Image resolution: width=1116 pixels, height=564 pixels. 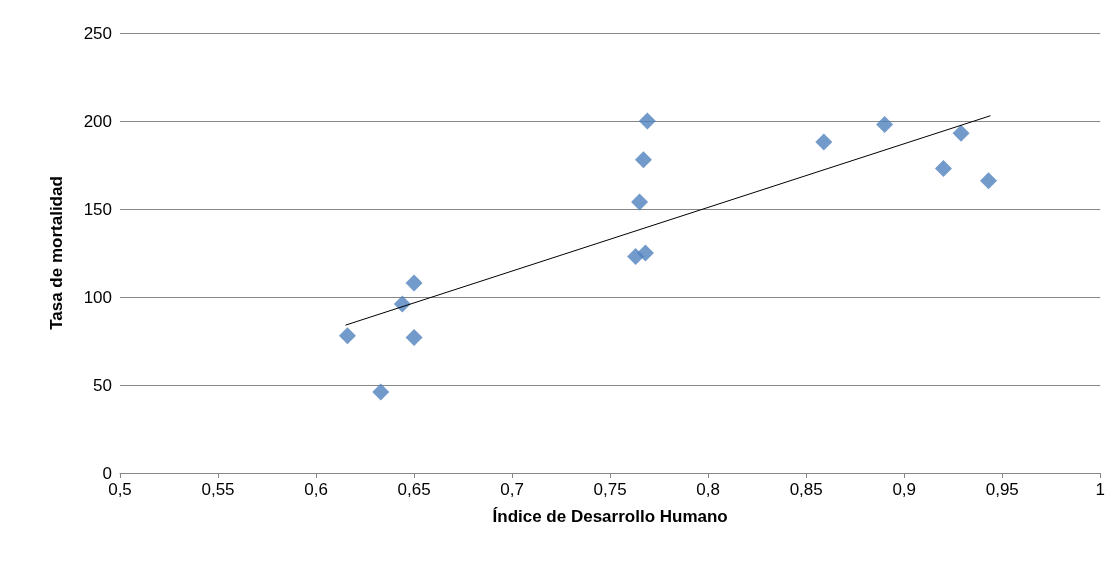 I want to click on y-tick-label: 250, so click(x=97, y=33).